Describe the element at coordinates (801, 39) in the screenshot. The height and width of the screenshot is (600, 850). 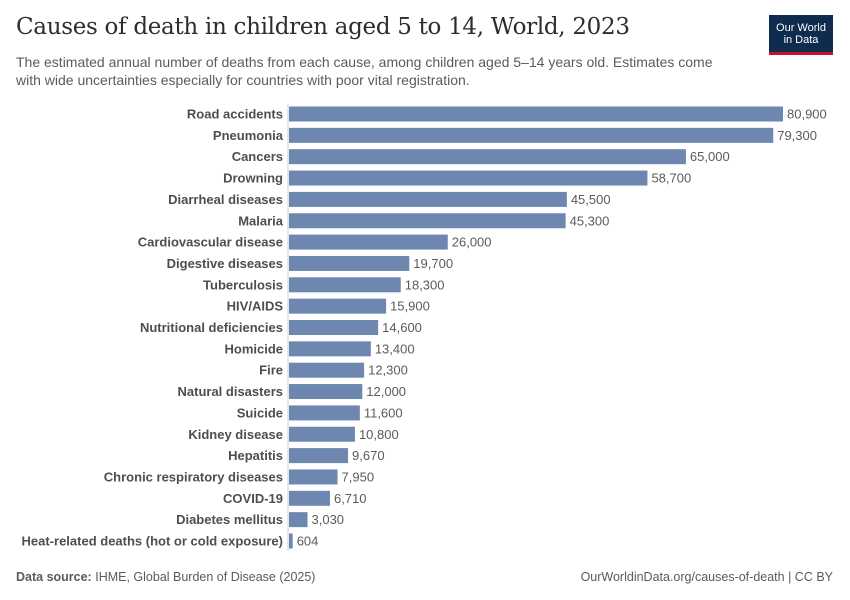
I see `logo-line-2: in Data` at that location.